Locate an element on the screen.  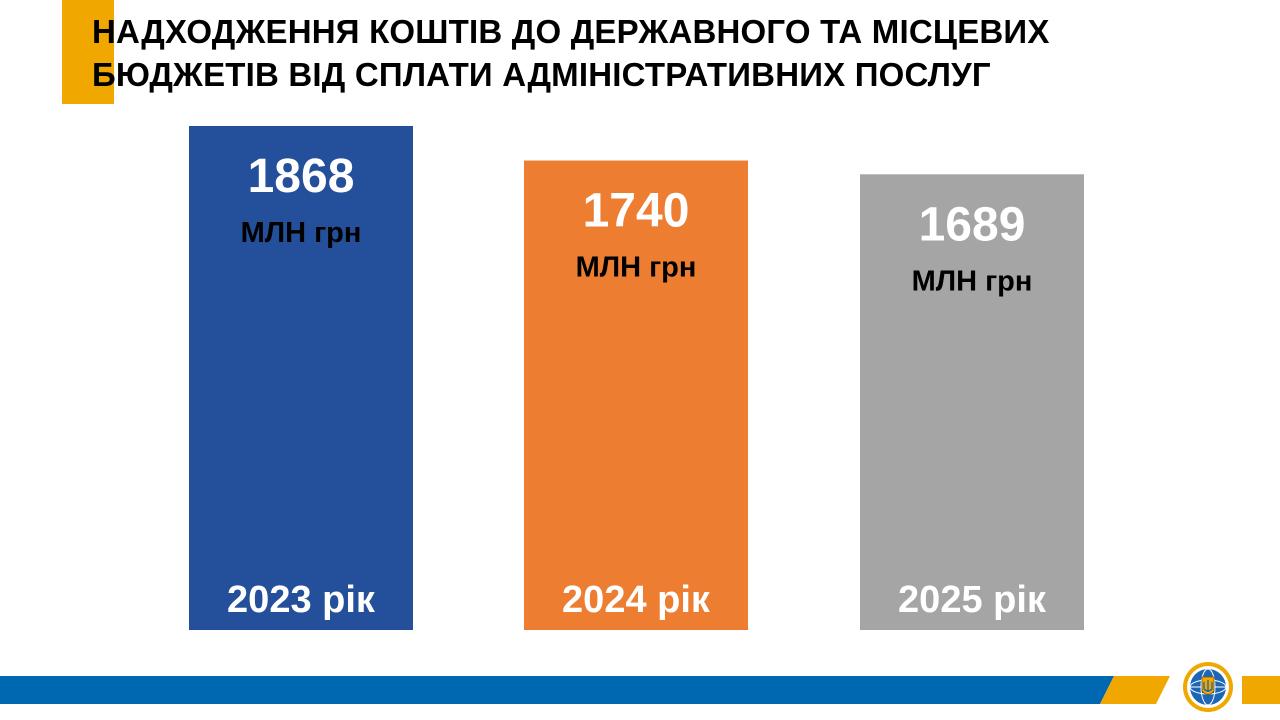
footer-stripe is located at coordinates (640, 690).